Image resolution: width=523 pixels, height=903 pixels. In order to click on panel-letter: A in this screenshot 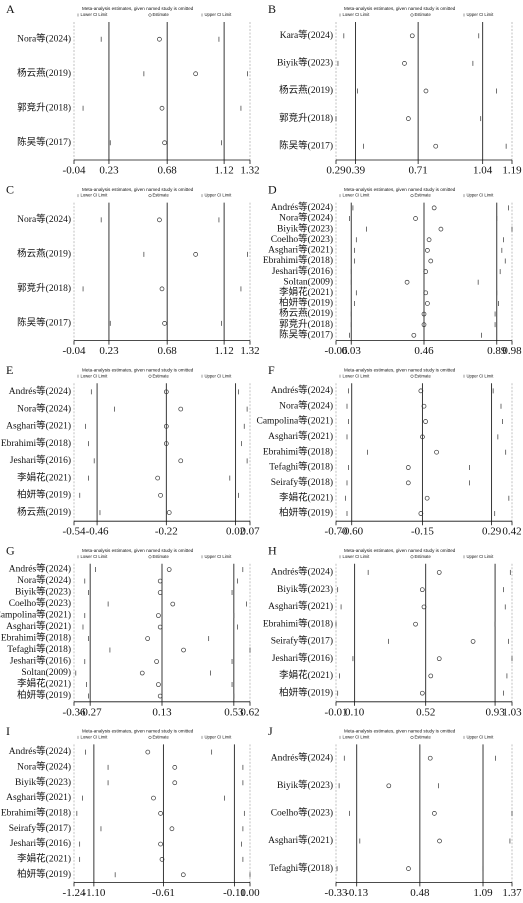, I will do `click(10, 9)`.